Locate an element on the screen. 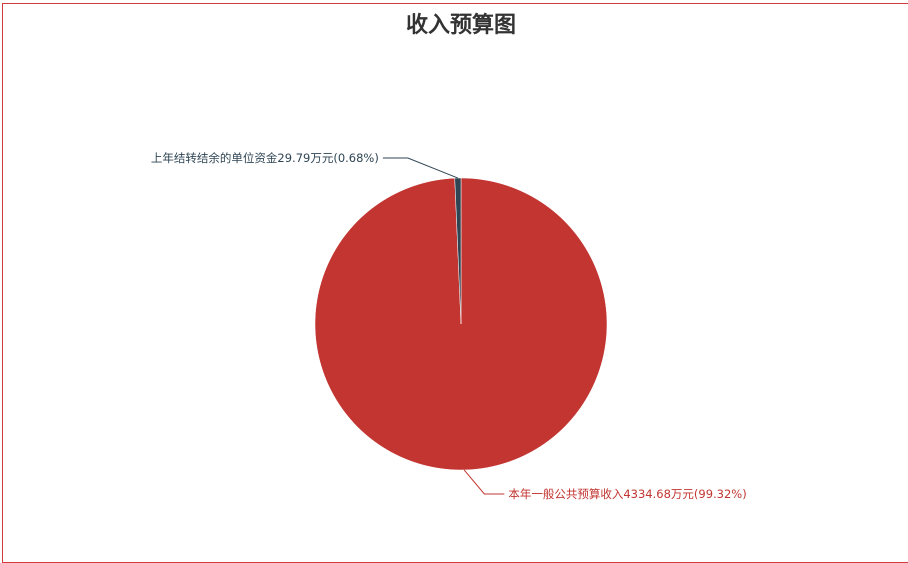 The width and height of the screenshot is (908, 563). slice-label-0: 本年一般公共预算收入4334.68万元(99.32%) is located at coordinates (627, 494).